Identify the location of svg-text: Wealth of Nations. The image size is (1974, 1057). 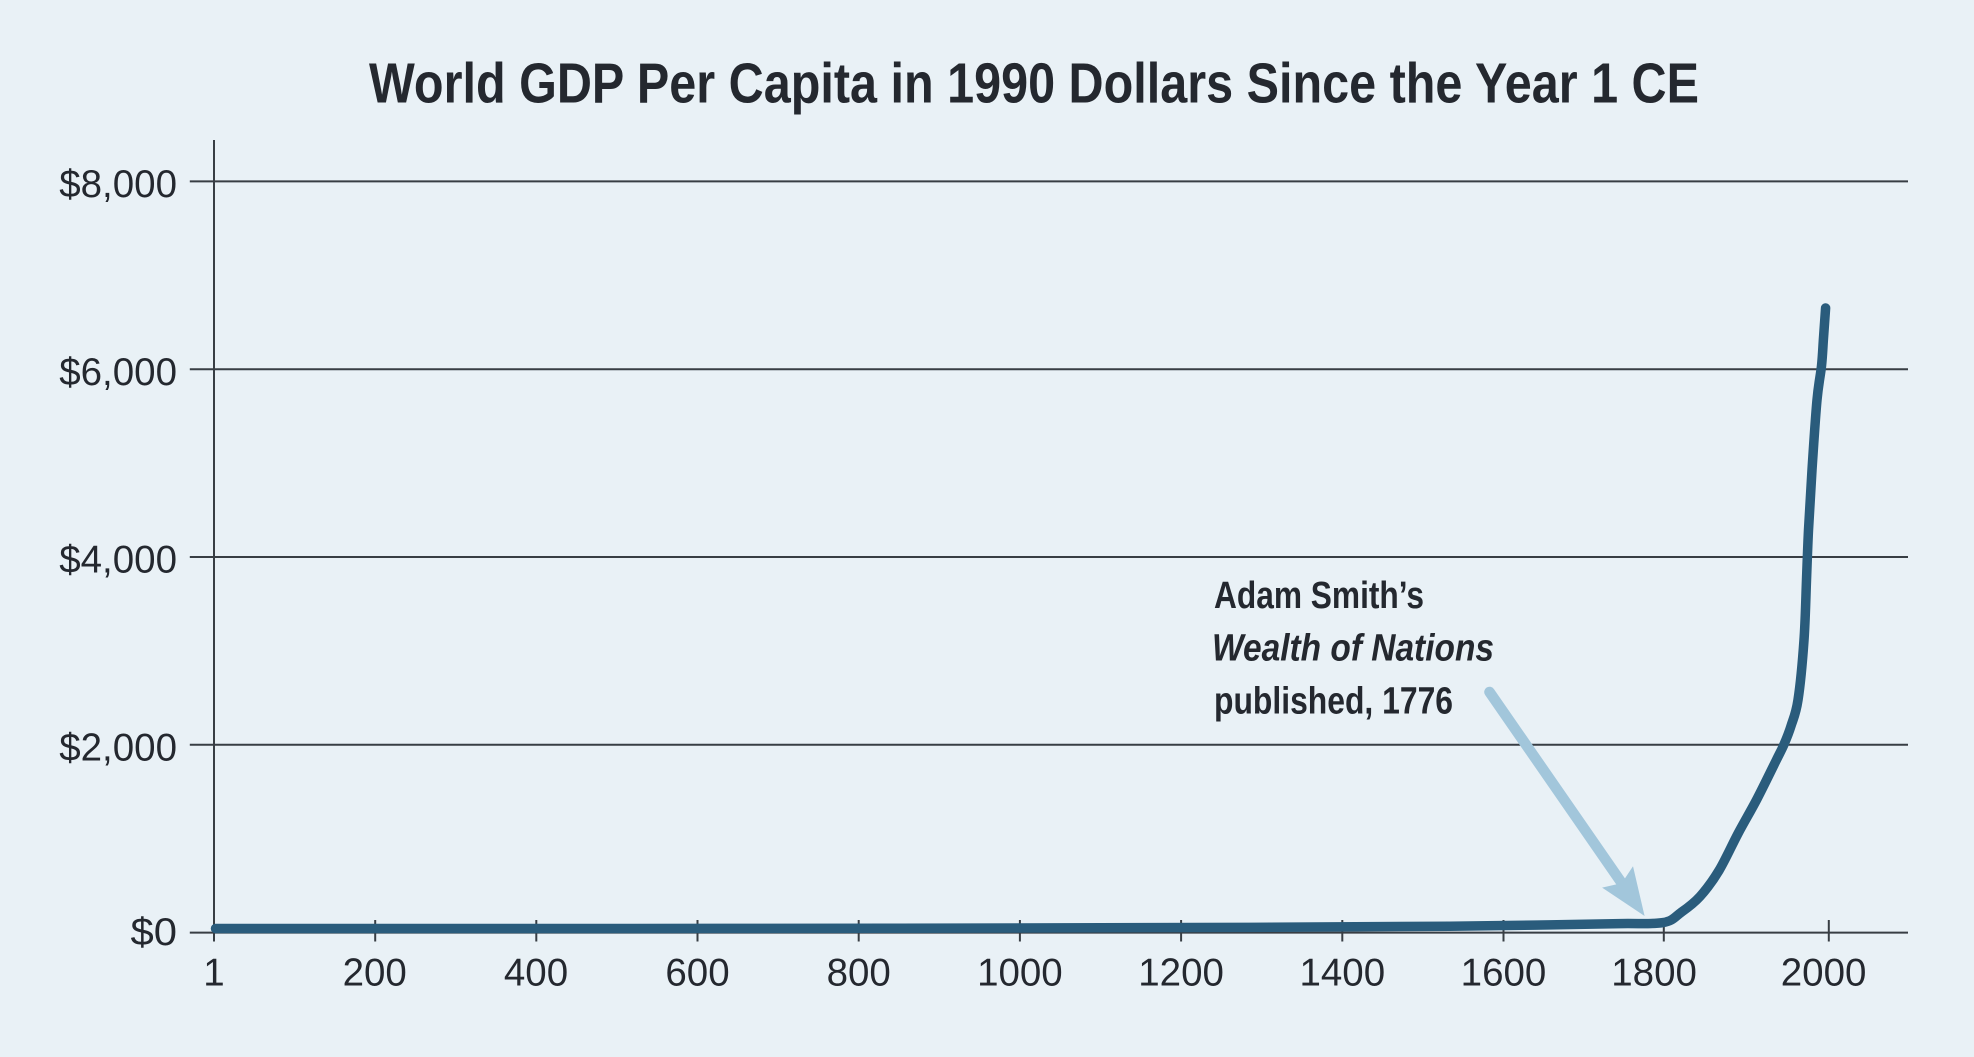
(1353, 649).